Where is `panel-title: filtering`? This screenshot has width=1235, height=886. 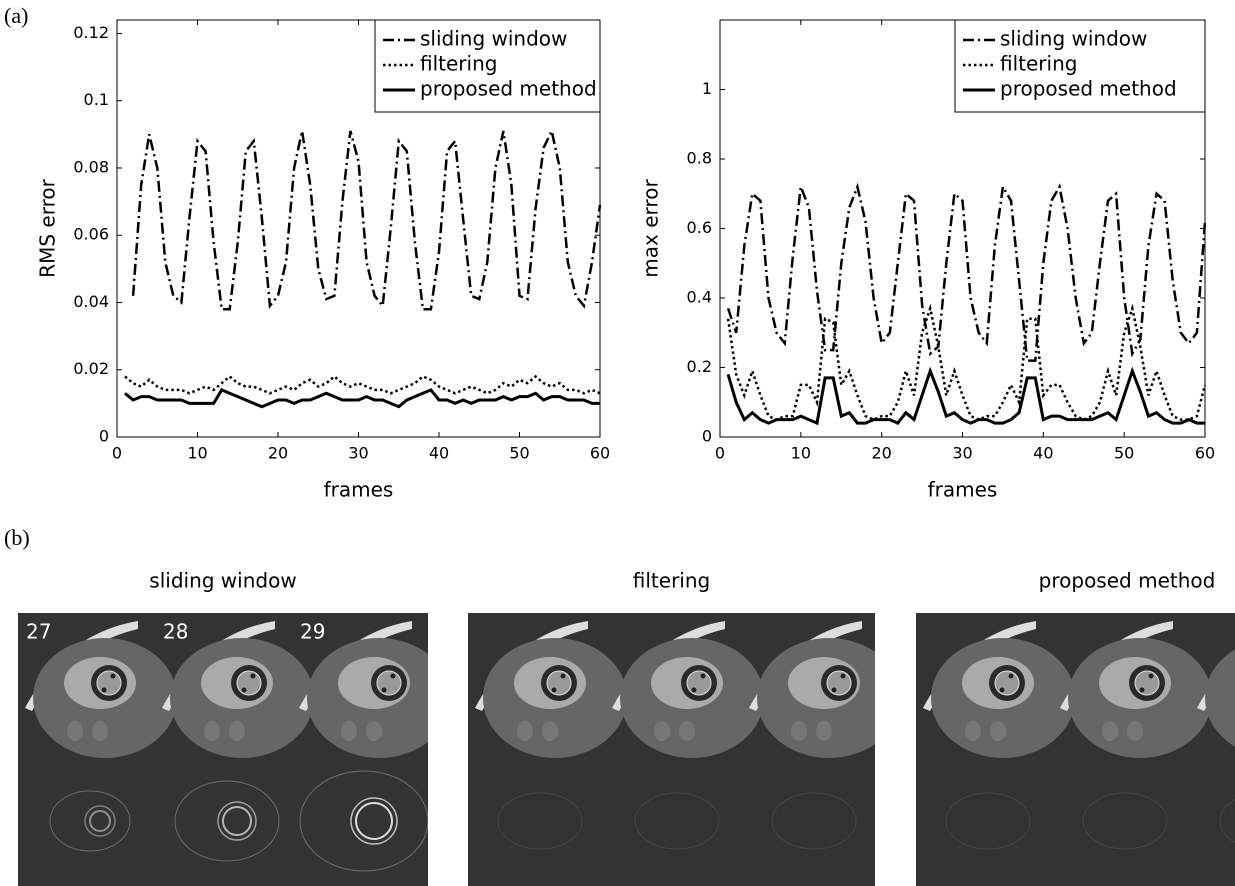
panel-title: filtering is located at coordinates (671, 581).